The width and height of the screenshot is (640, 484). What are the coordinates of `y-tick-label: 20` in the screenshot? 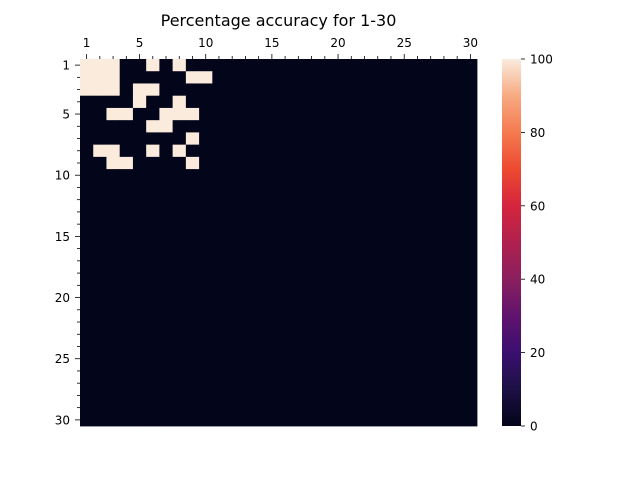 It's located at (62, 298).